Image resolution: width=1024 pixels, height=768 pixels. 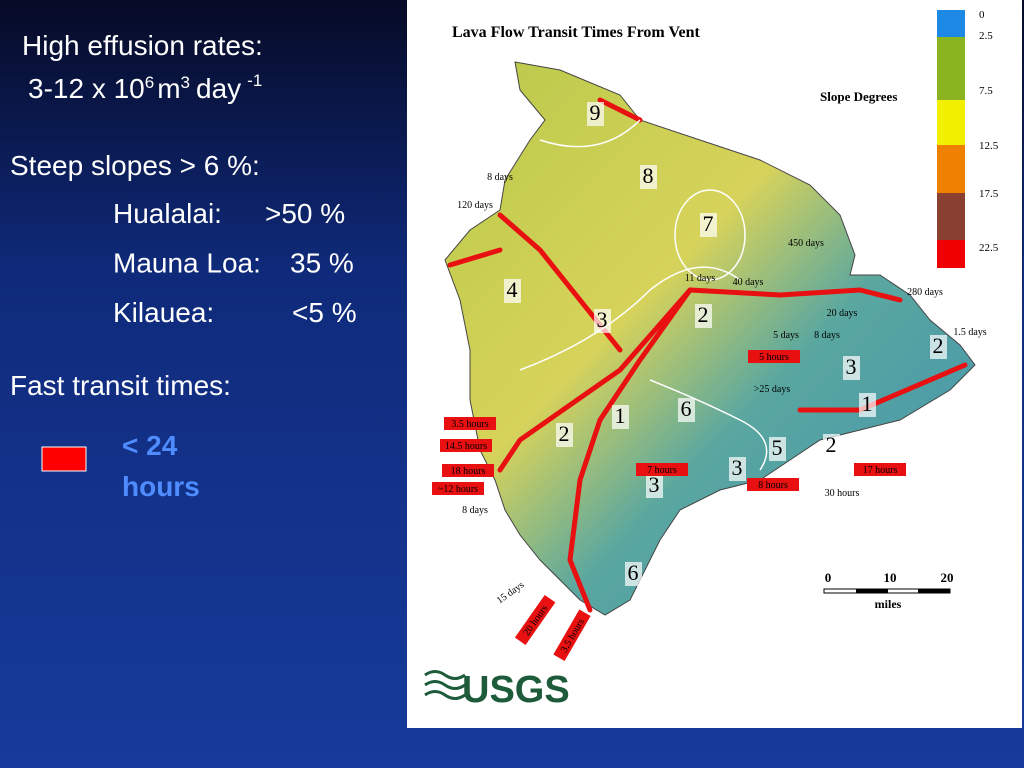 I want to click on volcano-name: Hualalai:, so click(x=167, y=213).